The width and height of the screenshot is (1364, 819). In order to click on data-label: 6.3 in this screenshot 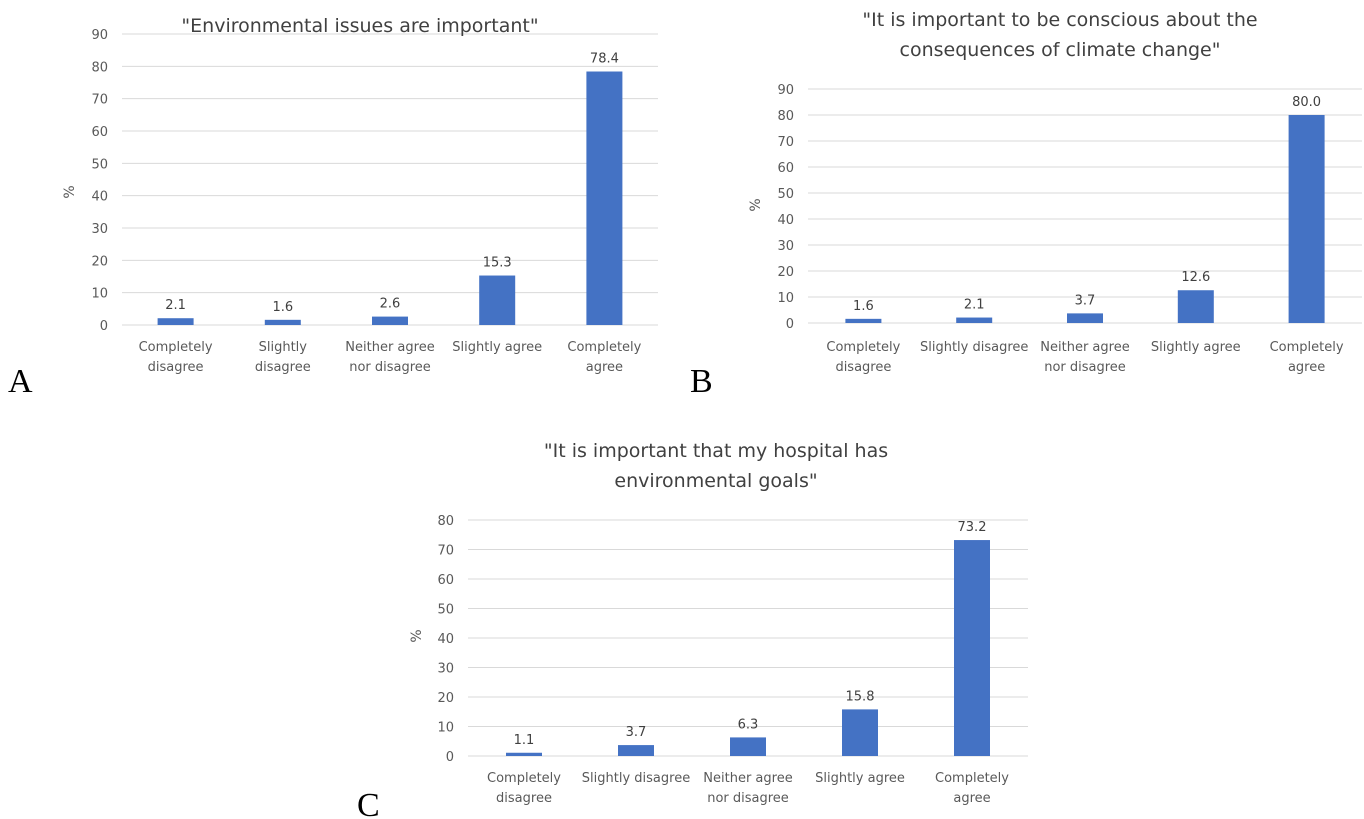, I will do `click(748, 724)`.